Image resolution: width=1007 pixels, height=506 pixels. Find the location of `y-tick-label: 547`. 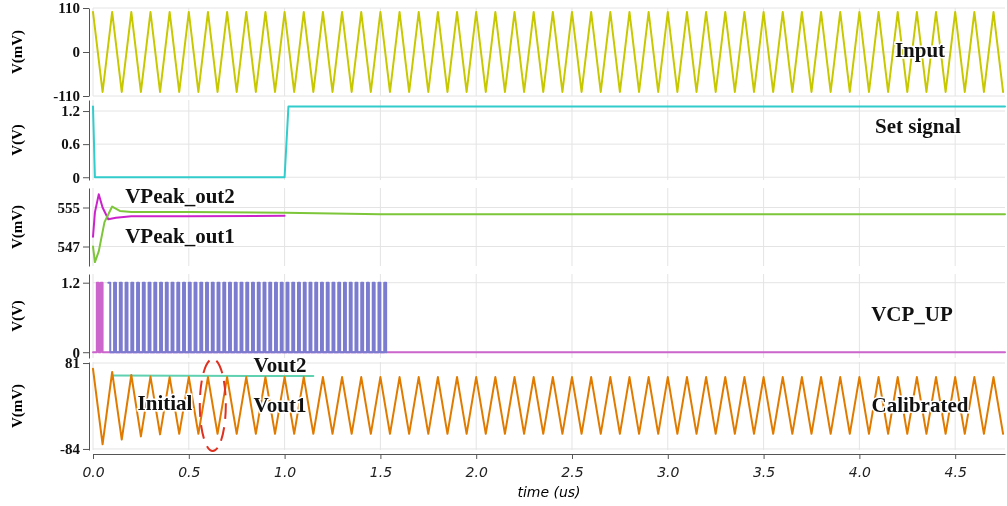

y-tick-label: 547 is located at coordinates (69, 246).